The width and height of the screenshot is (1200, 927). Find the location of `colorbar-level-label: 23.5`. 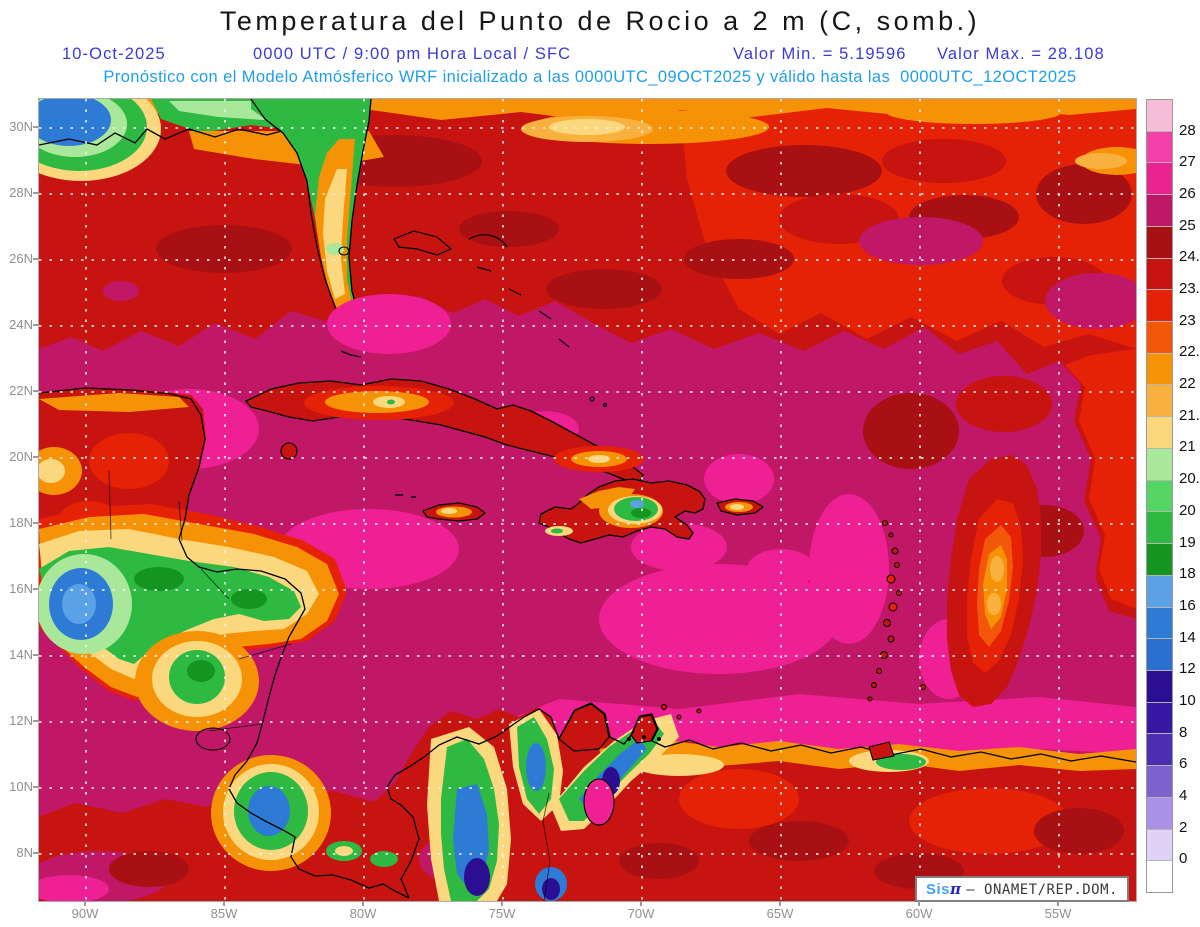

colorbar-level-label: 23.5 is located at coordinates (1189, 289).